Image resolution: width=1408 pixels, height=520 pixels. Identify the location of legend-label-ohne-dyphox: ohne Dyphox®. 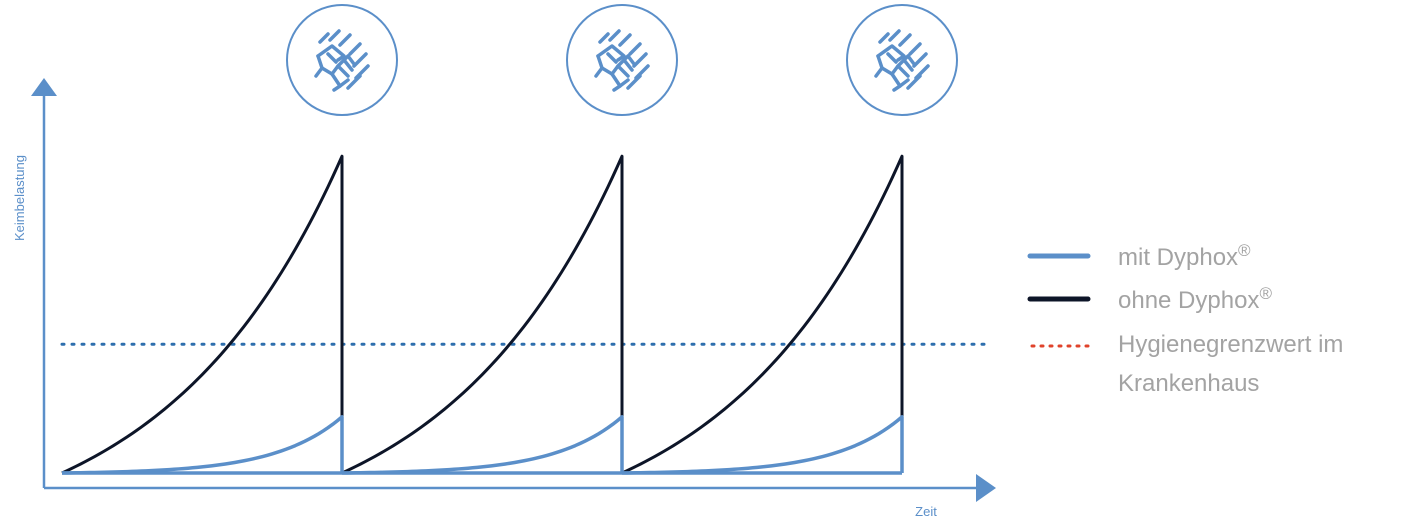
(1195, 299).